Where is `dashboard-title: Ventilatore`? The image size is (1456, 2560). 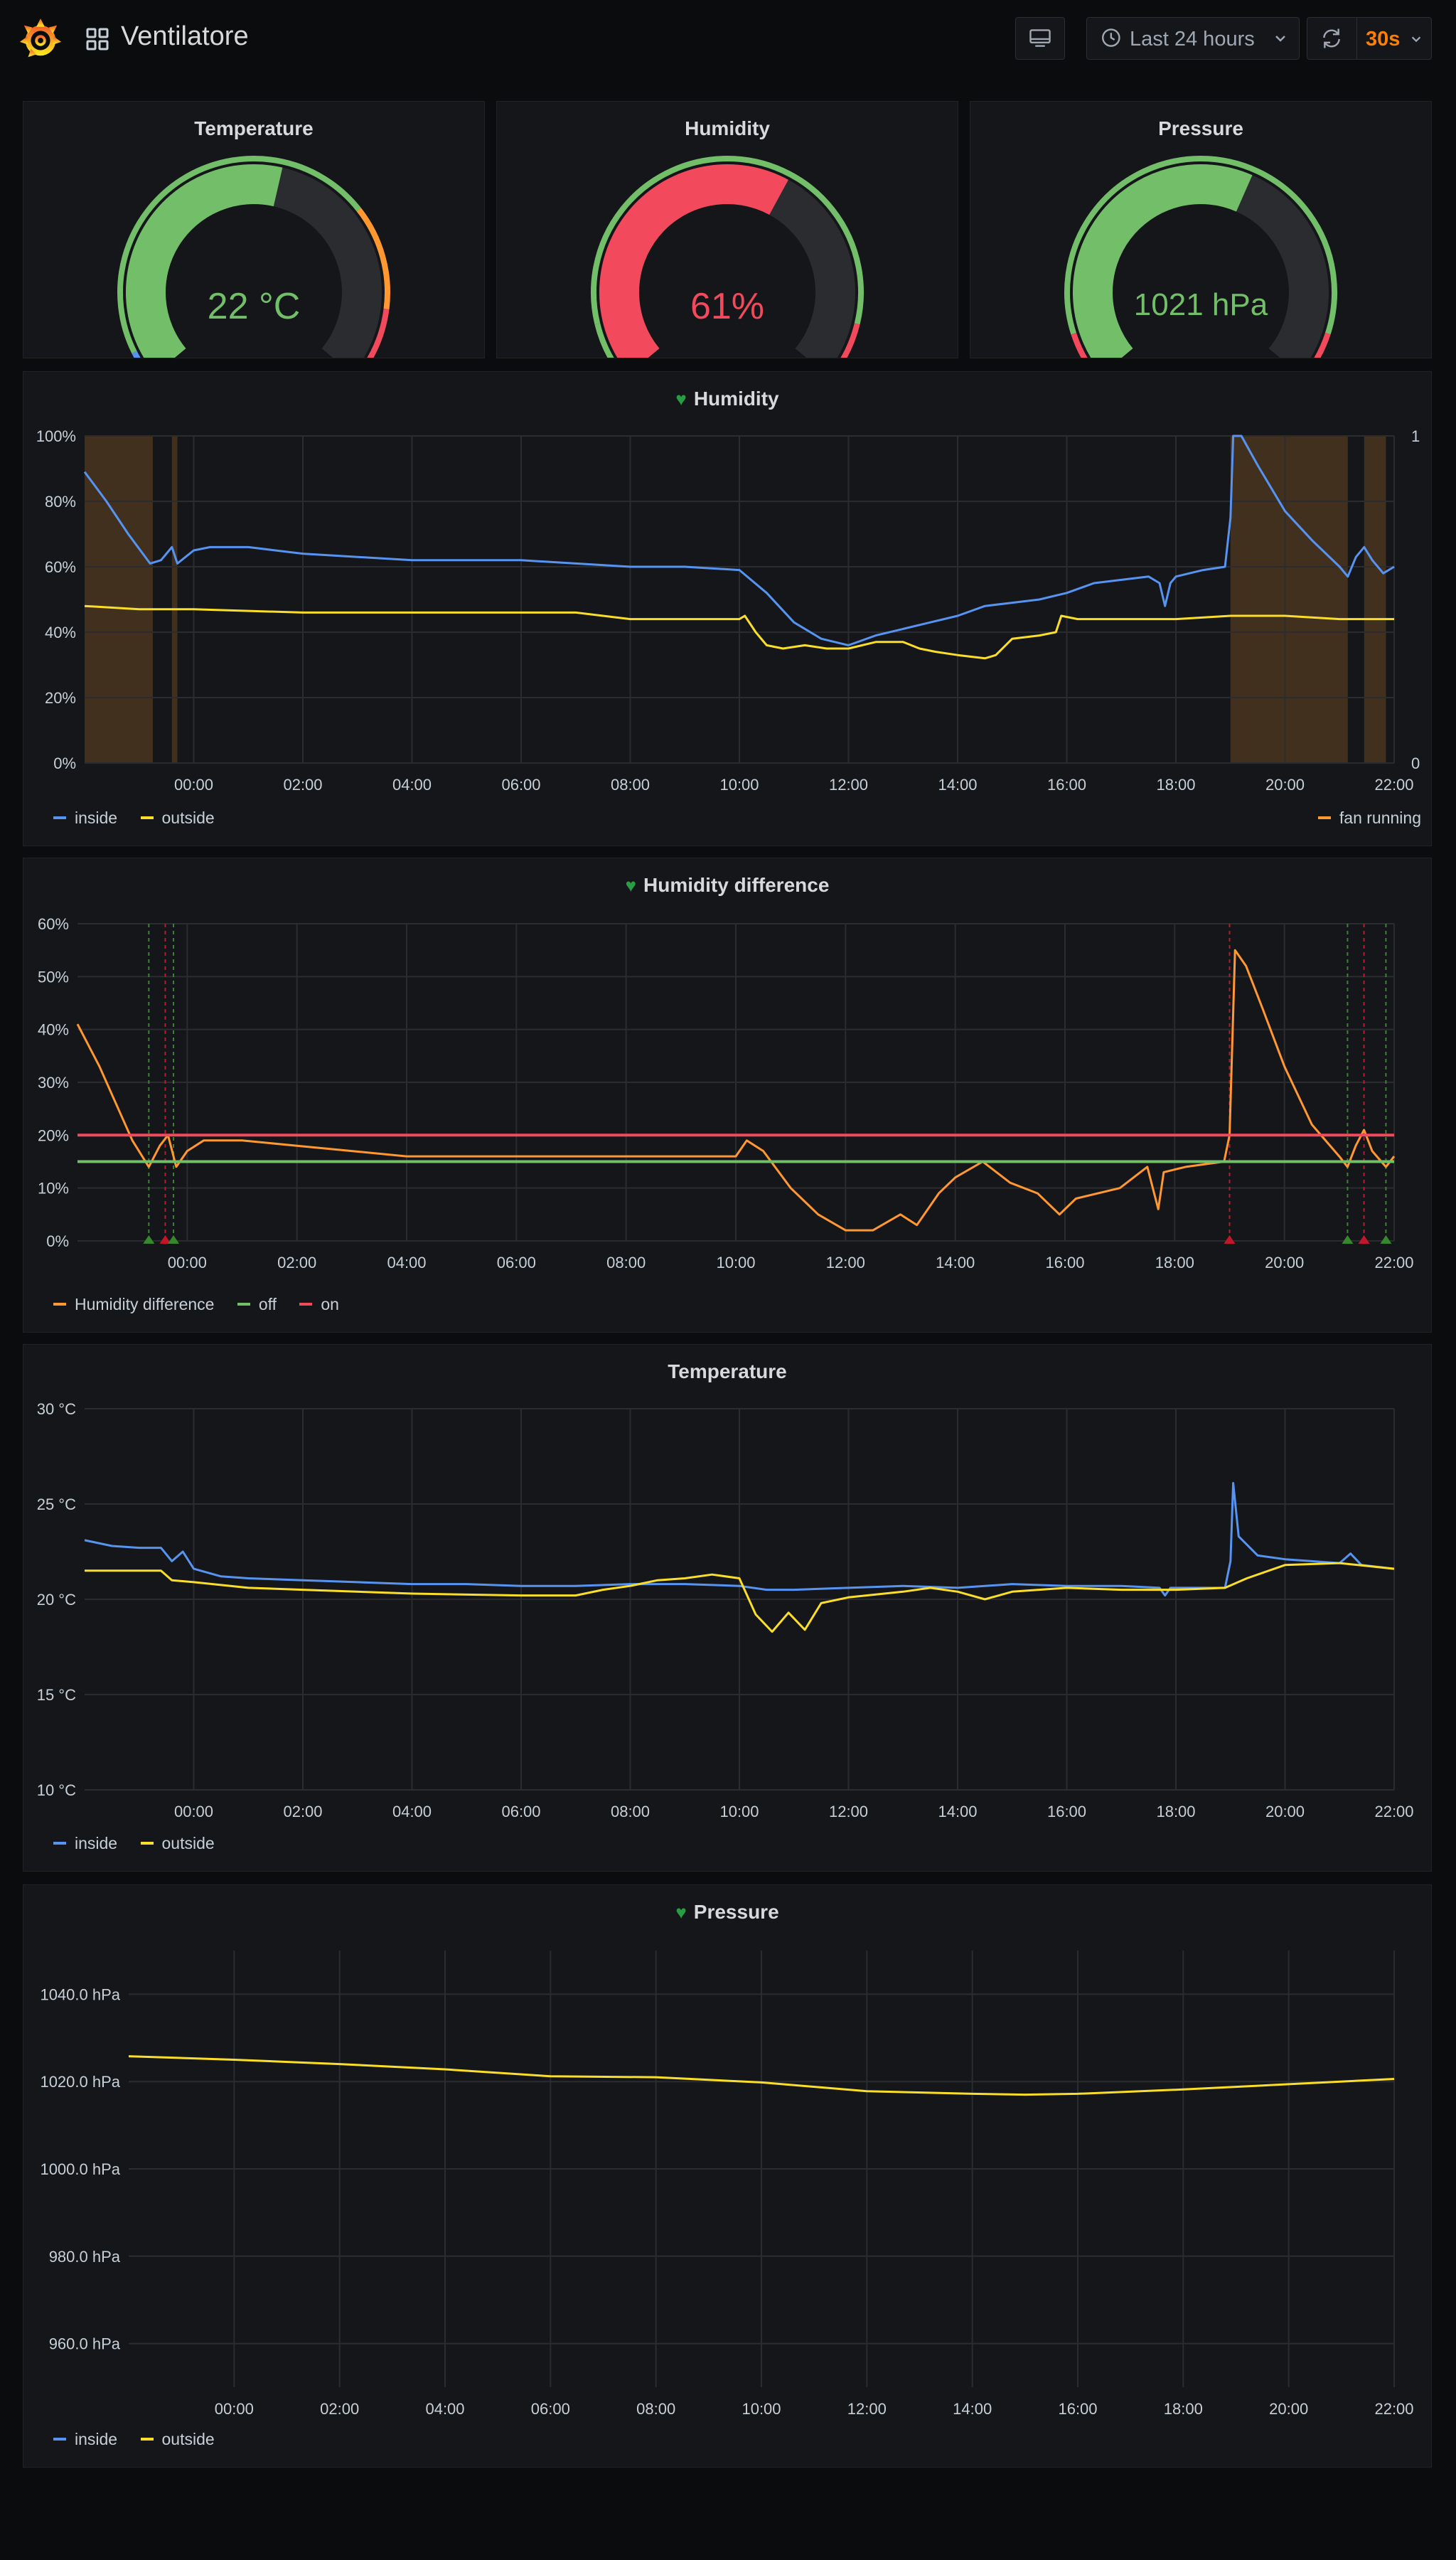
dashboard-title: Ventilatore is located at coordinates (185, 36).